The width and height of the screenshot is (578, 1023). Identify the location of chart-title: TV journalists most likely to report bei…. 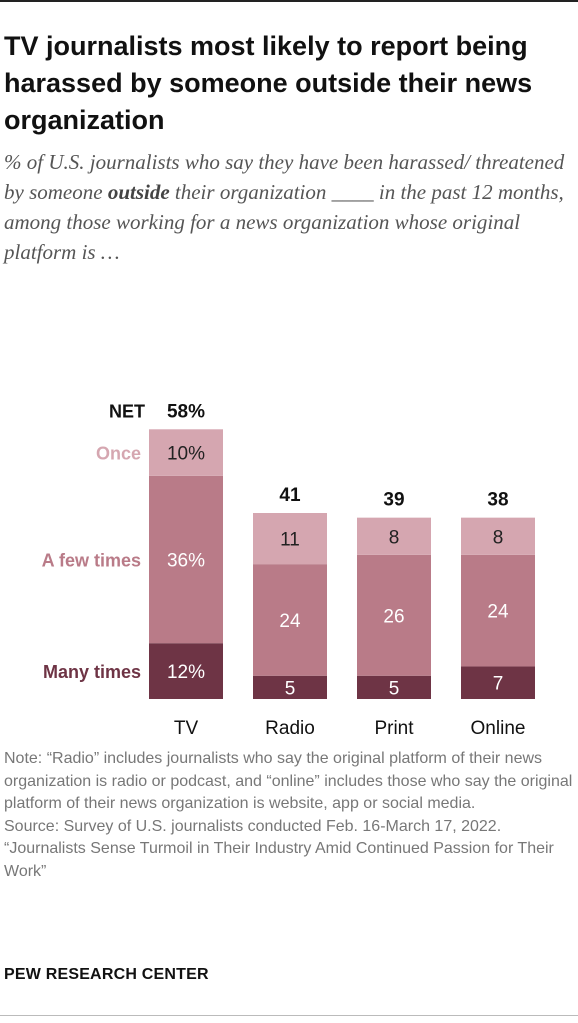
(268, 83).